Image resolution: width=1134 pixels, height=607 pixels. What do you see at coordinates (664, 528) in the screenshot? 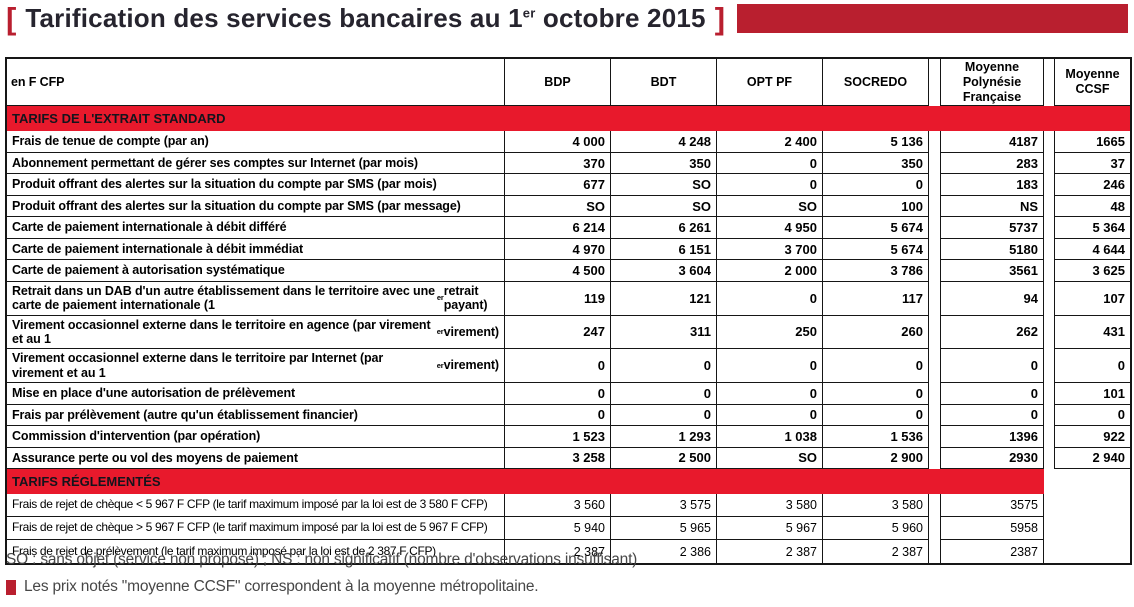
I see `value-bdt: 5 965` at bounding box center [664, 528].